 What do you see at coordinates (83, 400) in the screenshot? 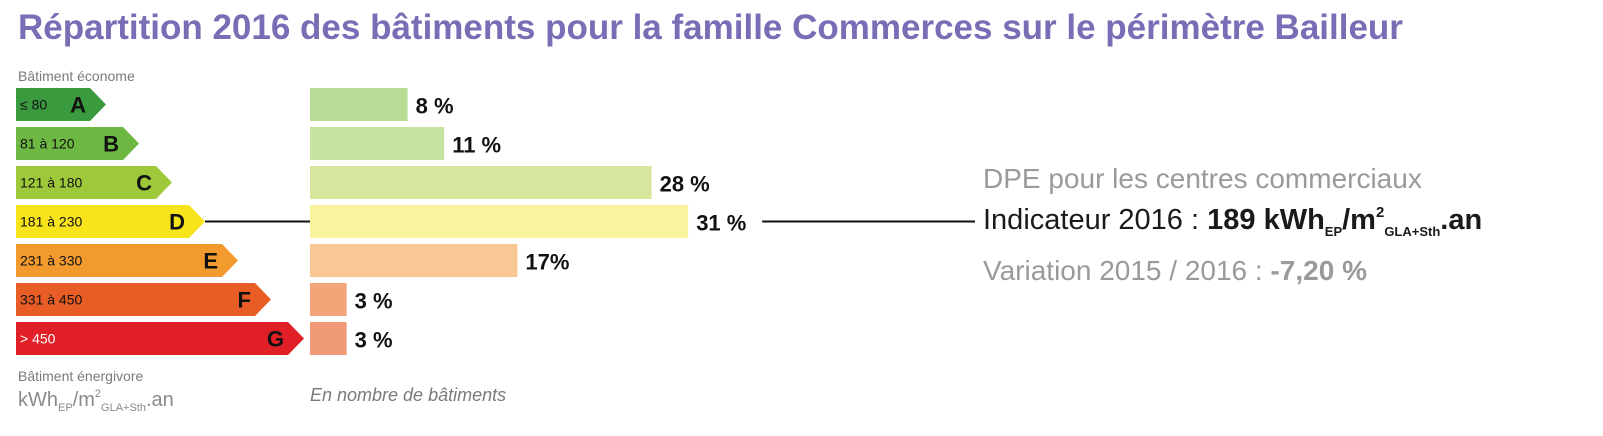
I see `unit-mid: /m` at bounding box center [83, 400].